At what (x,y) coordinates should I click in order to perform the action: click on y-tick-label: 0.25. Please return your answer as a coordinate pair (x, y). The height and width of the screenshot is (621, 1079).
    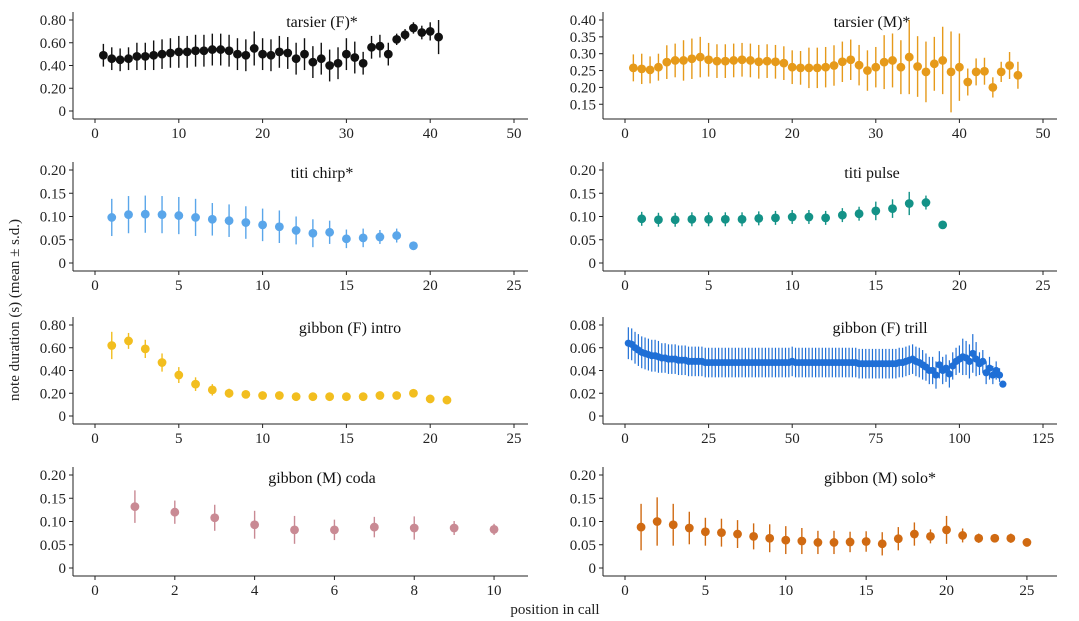
    Looking at the image, I should click on (583, 72).